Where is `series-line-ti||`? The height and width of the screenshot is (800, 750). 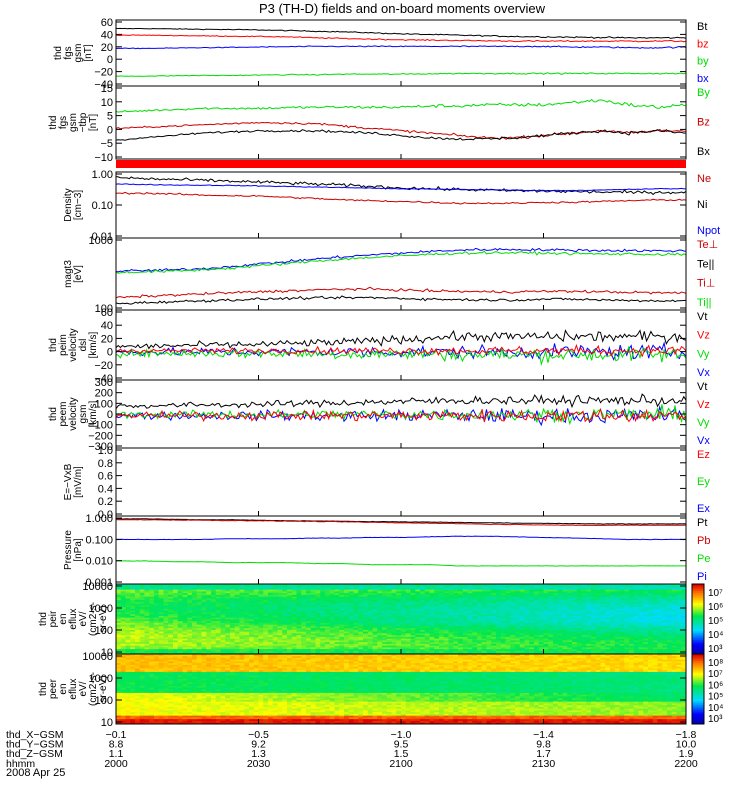
series-line-ti|| is located at coordinates (401, 262).